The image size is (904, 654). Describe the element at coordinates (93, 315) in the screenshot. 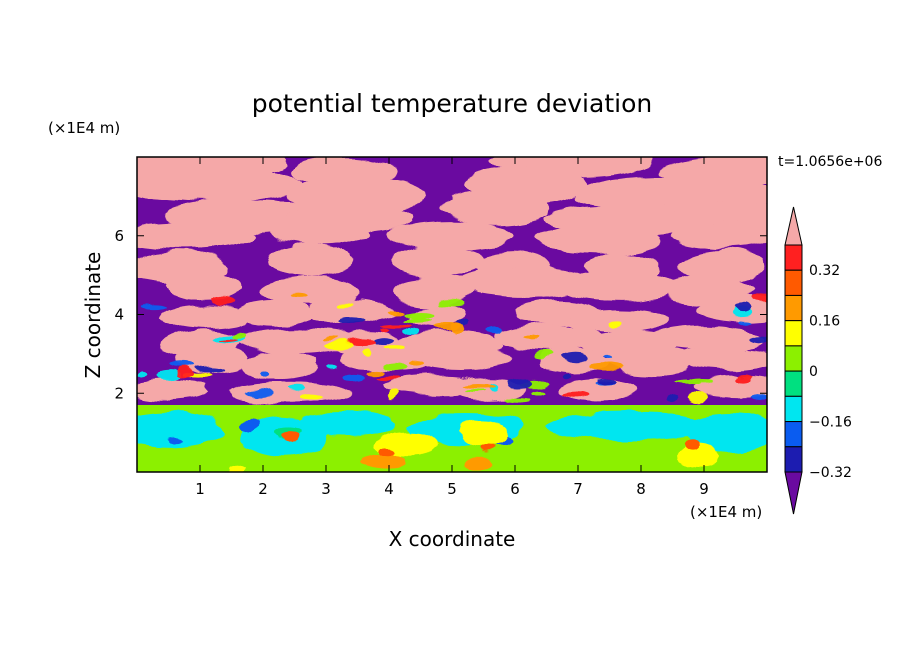

I see `y-axis-label: Z coordinate` at that location.